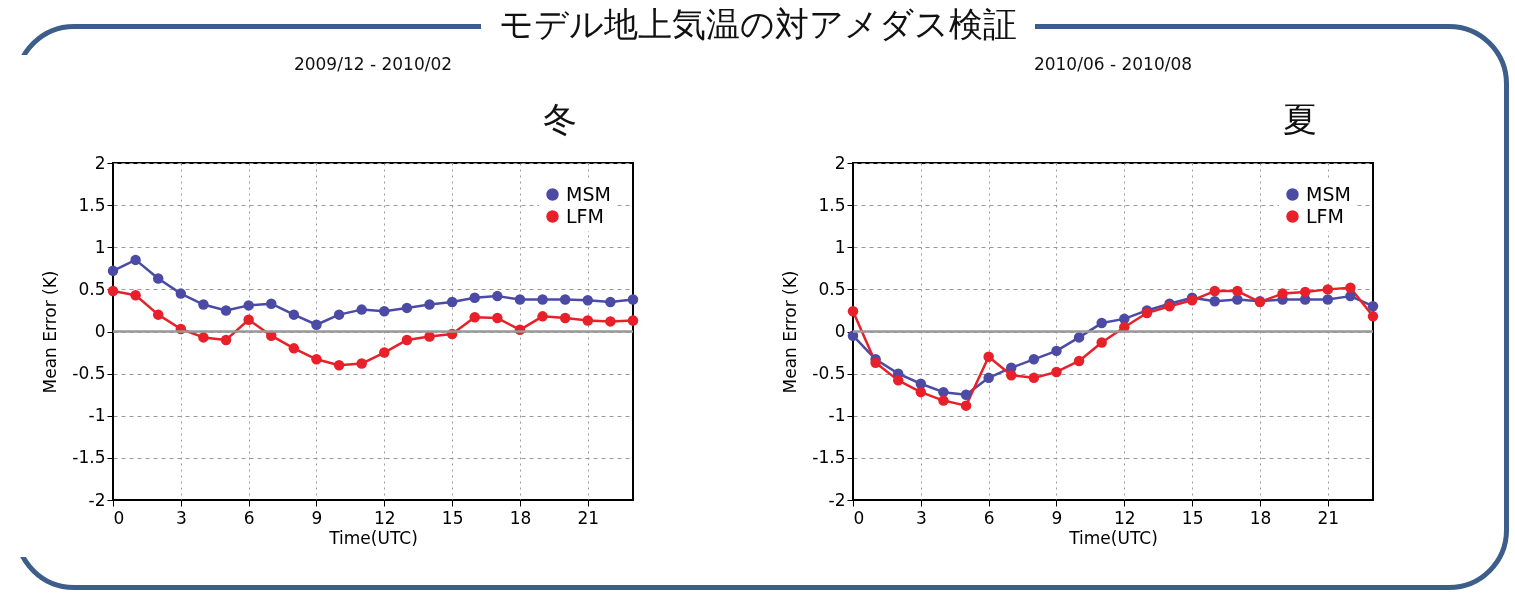 The width and height of the screenshot is (1515, 595). I want to click on x-tick-label: 21, so click(1328, 517).